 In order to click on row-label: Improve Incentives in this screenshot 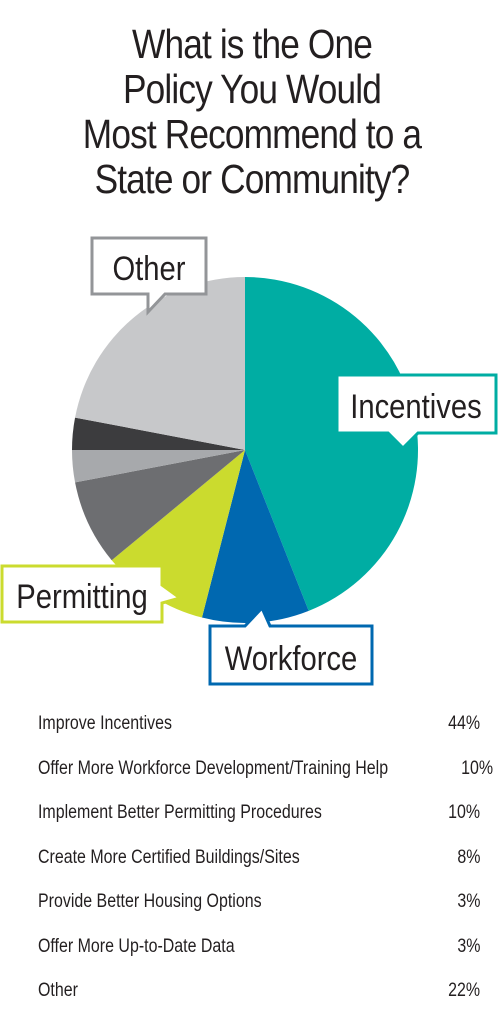, I will do `click(105, 723)`.